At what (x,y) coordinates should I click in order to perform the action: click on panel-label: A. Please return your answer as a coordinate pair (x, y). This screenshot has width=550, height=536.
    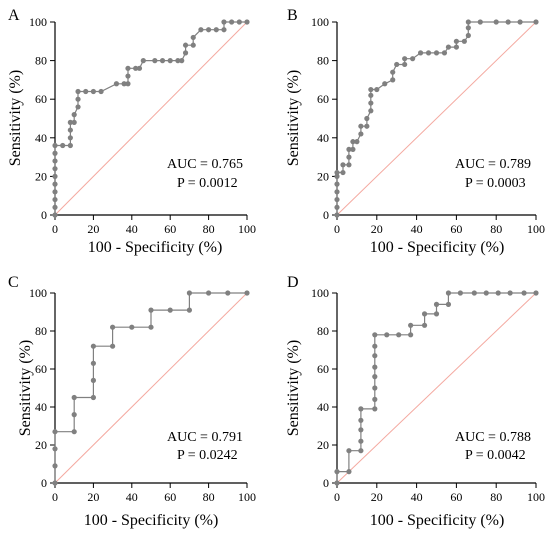
    Looking at the image, I should click on (14, 15).